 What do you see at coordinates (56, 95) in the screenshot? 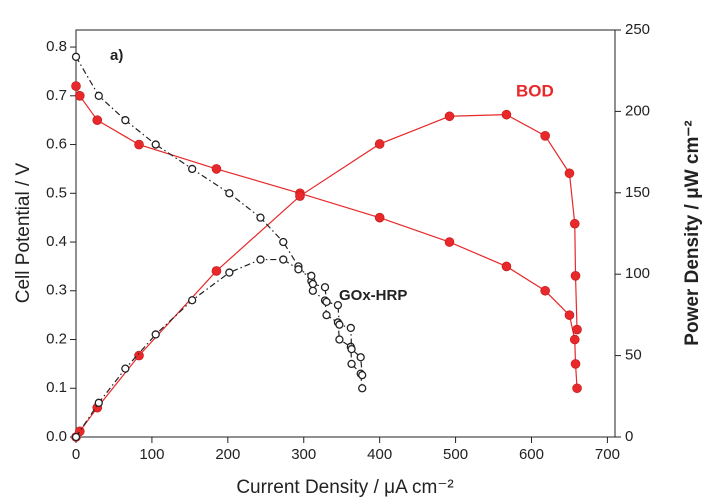
I see `y-tick-label: 0.7` at bounding box center [56, 95].